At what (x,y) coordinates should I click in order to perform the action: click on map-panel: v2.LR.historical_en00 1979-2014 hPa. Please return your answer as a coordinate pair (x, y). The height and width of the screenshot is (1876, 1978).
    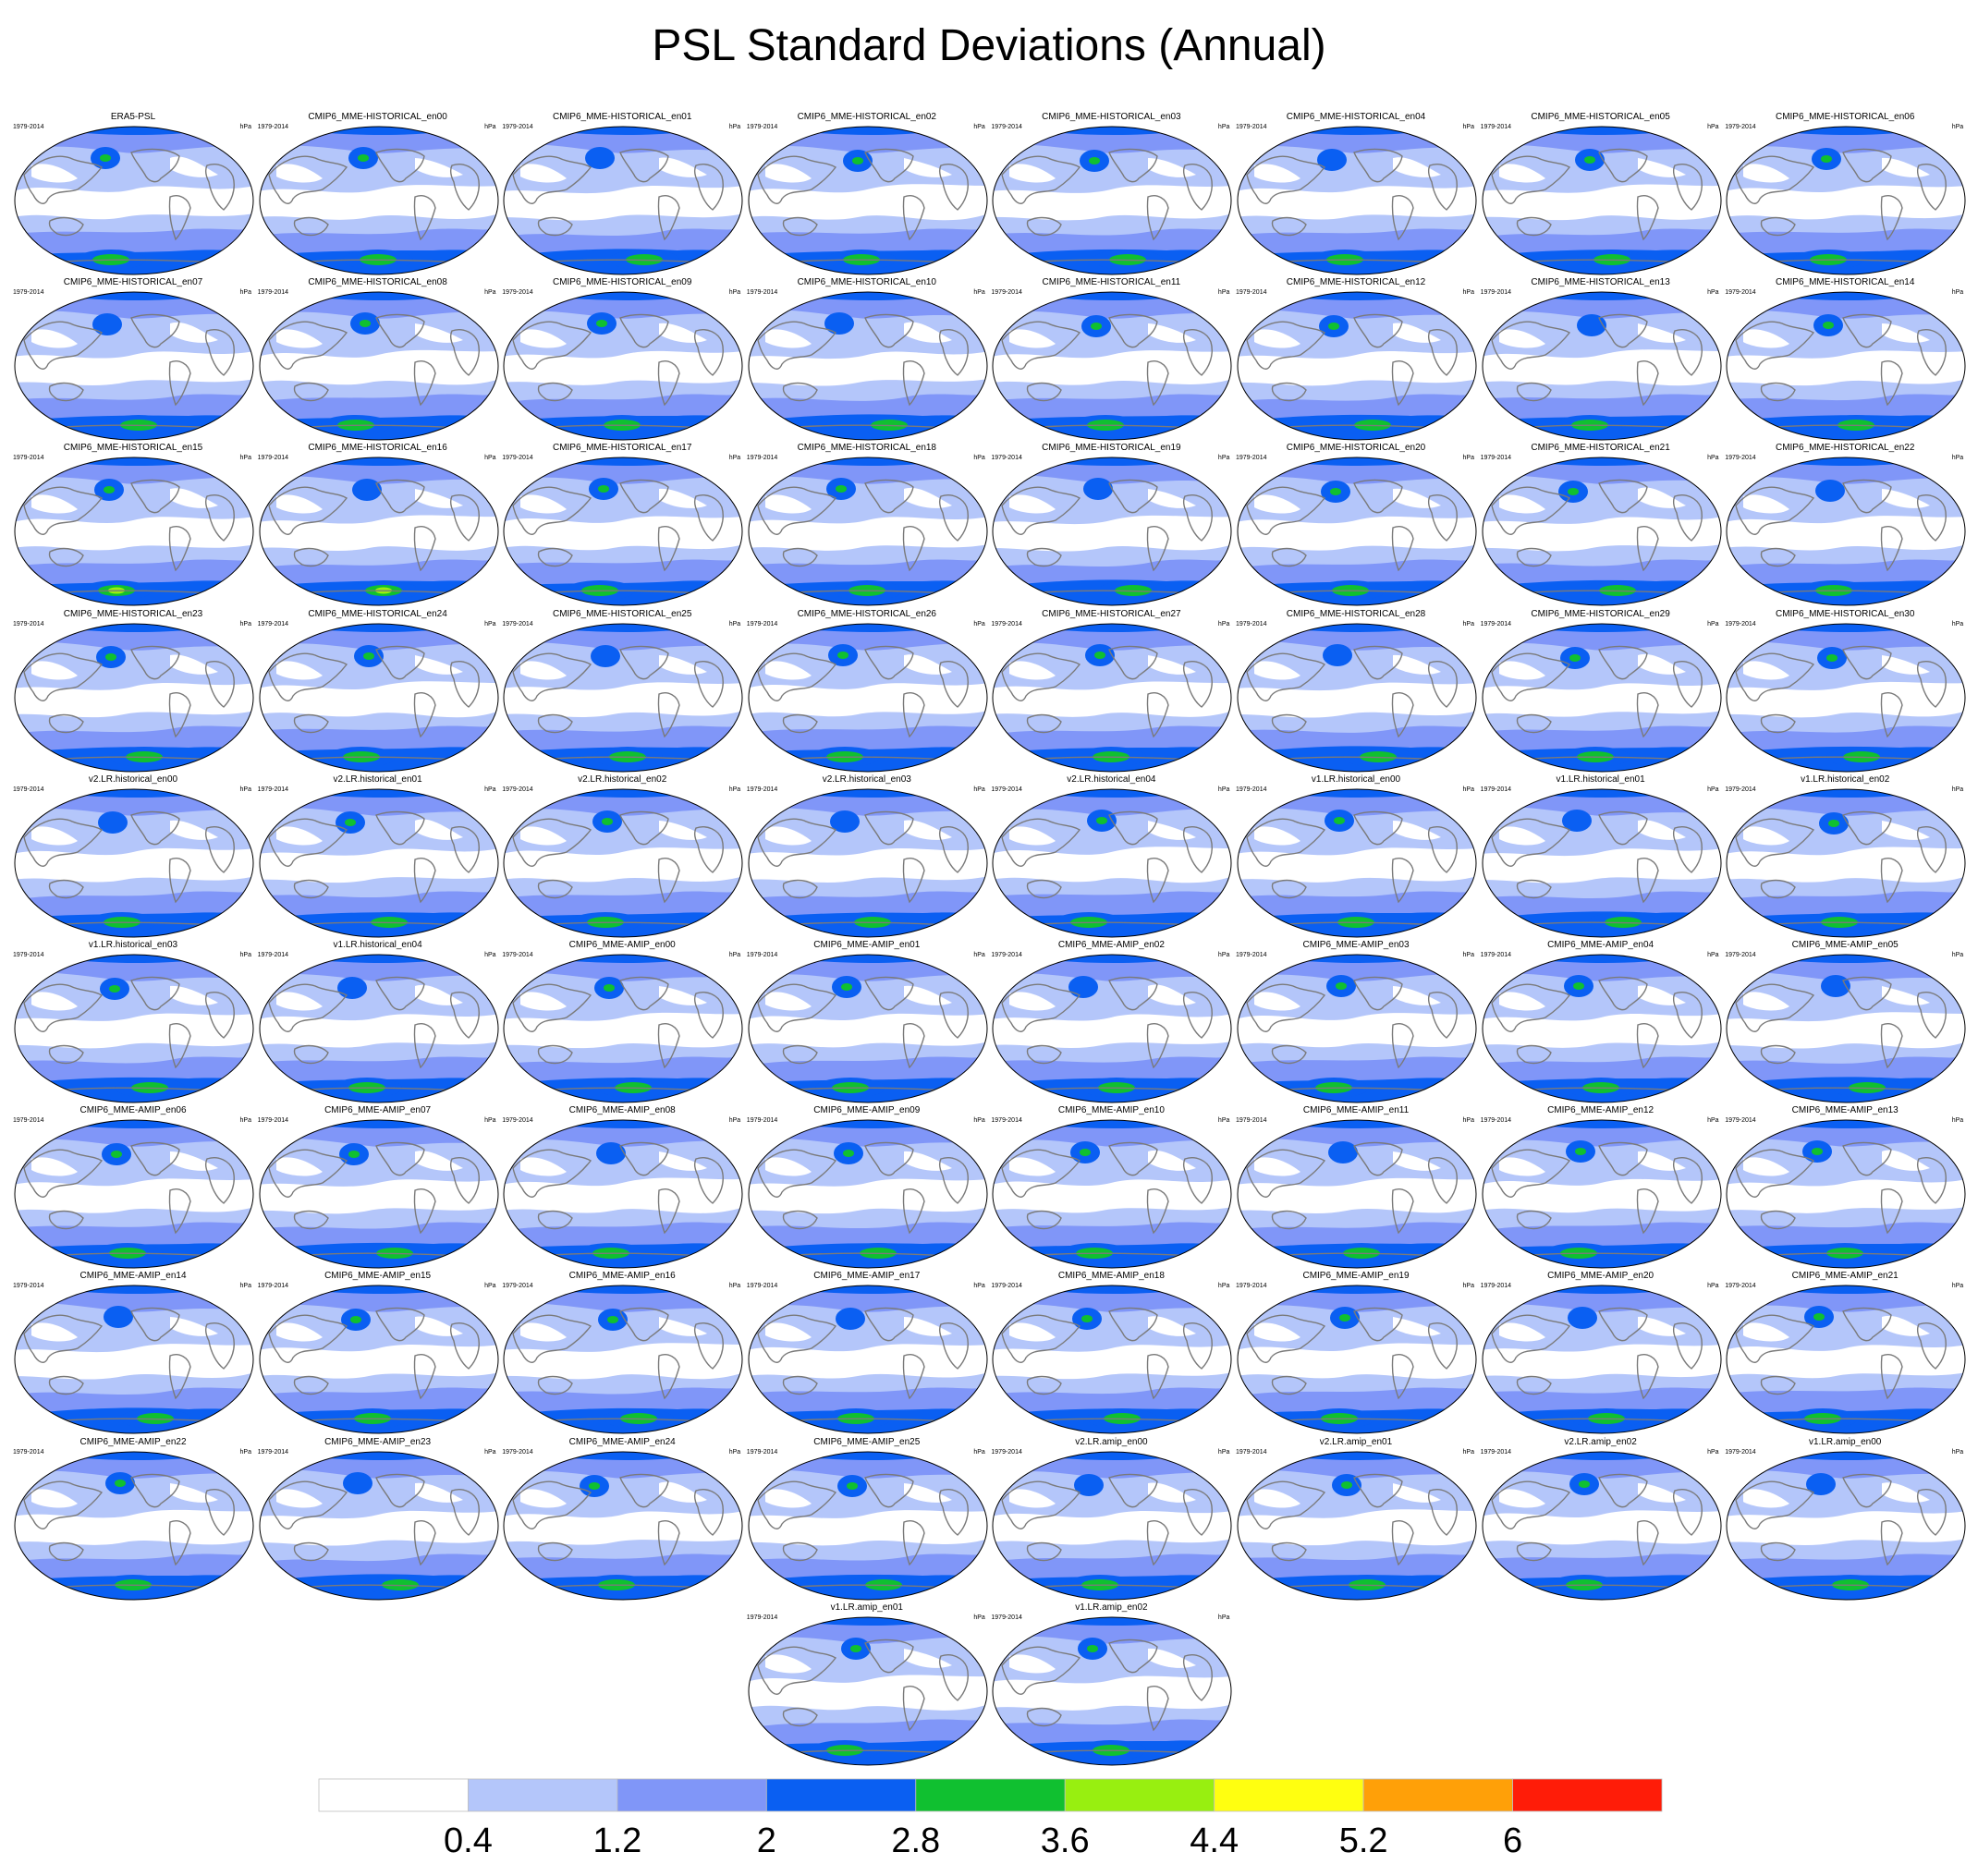
    Looking at the image, I should click on (133, 856).